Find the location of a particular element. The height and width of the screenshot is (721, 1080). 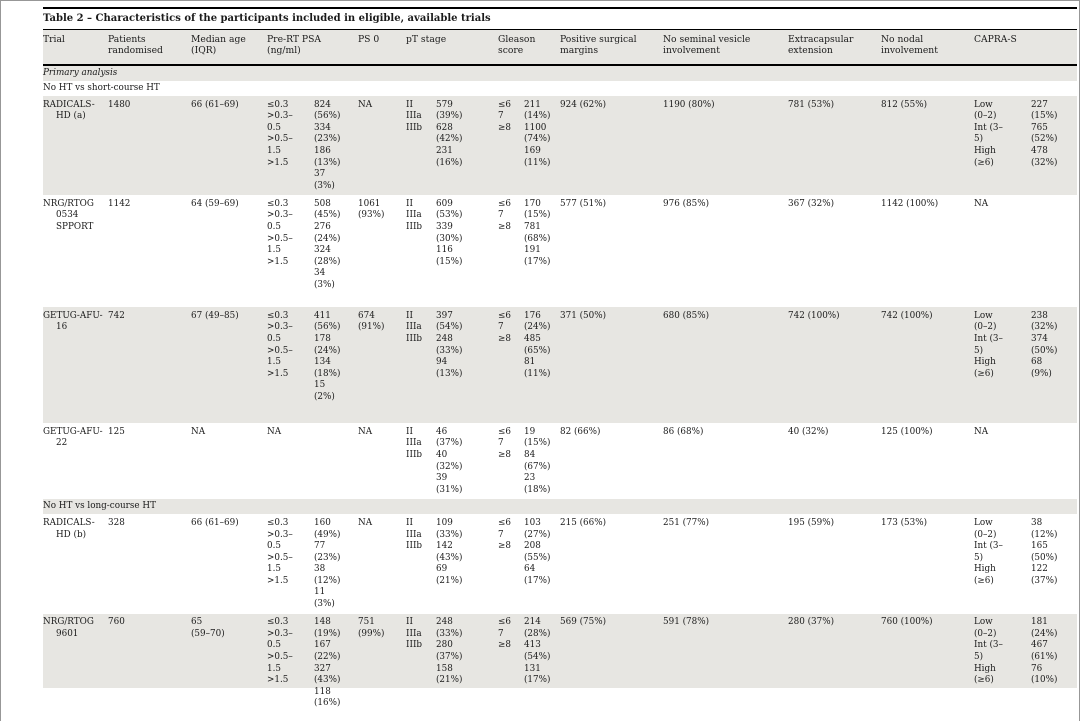

col-header-gleason: Gleason score is located at coordinates (517, 45).